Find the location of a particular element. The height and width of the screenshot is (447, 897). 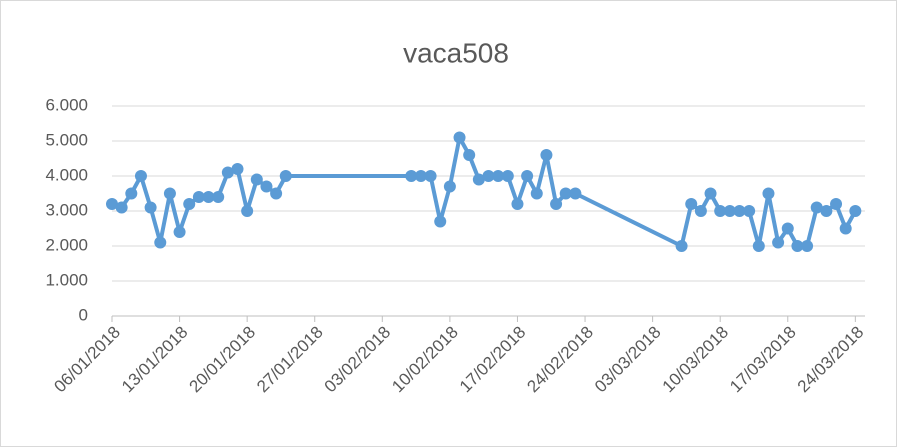

y-tick-label: 4.000 is located at coordinates (66, 174).